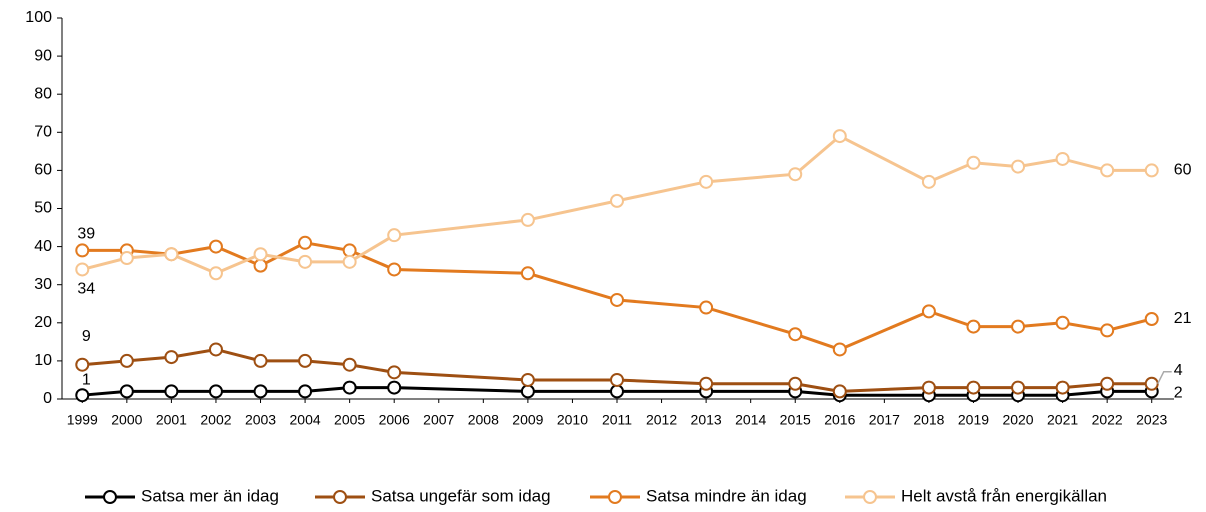  Describe the element at coordinates (1107, 420) in the screenshot. I see `x-tick-label: 2022` at that location.